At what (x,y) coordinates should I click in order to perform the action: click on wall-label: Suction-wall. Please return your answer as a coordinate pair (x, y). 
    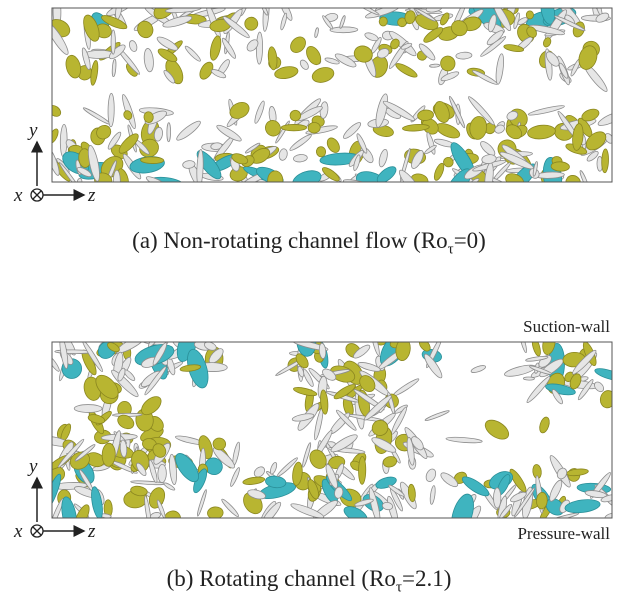
    Looking at the image, I should click on (566, 326).